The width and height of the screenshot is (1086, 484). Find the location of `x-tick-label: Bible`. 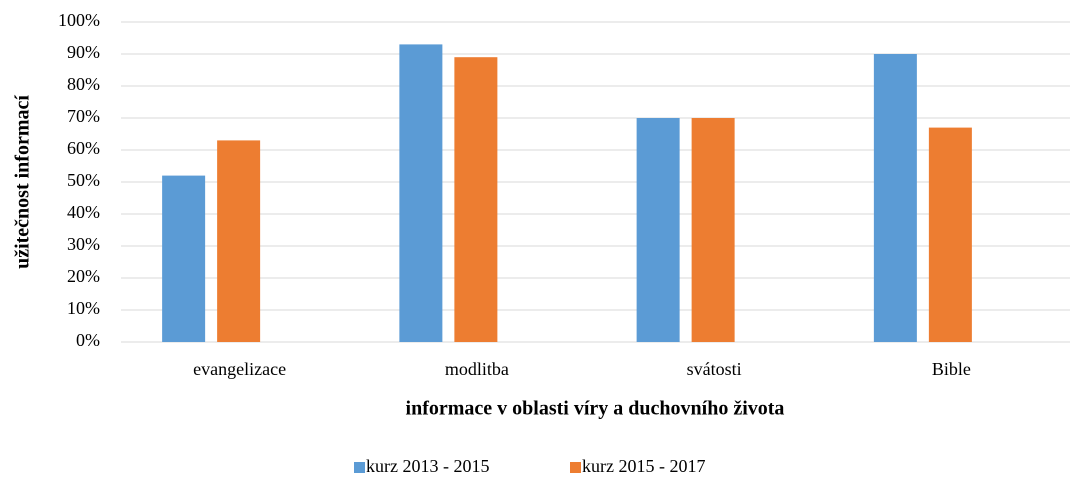

x-tick-label: Bible is located at coordinates (951, 369).